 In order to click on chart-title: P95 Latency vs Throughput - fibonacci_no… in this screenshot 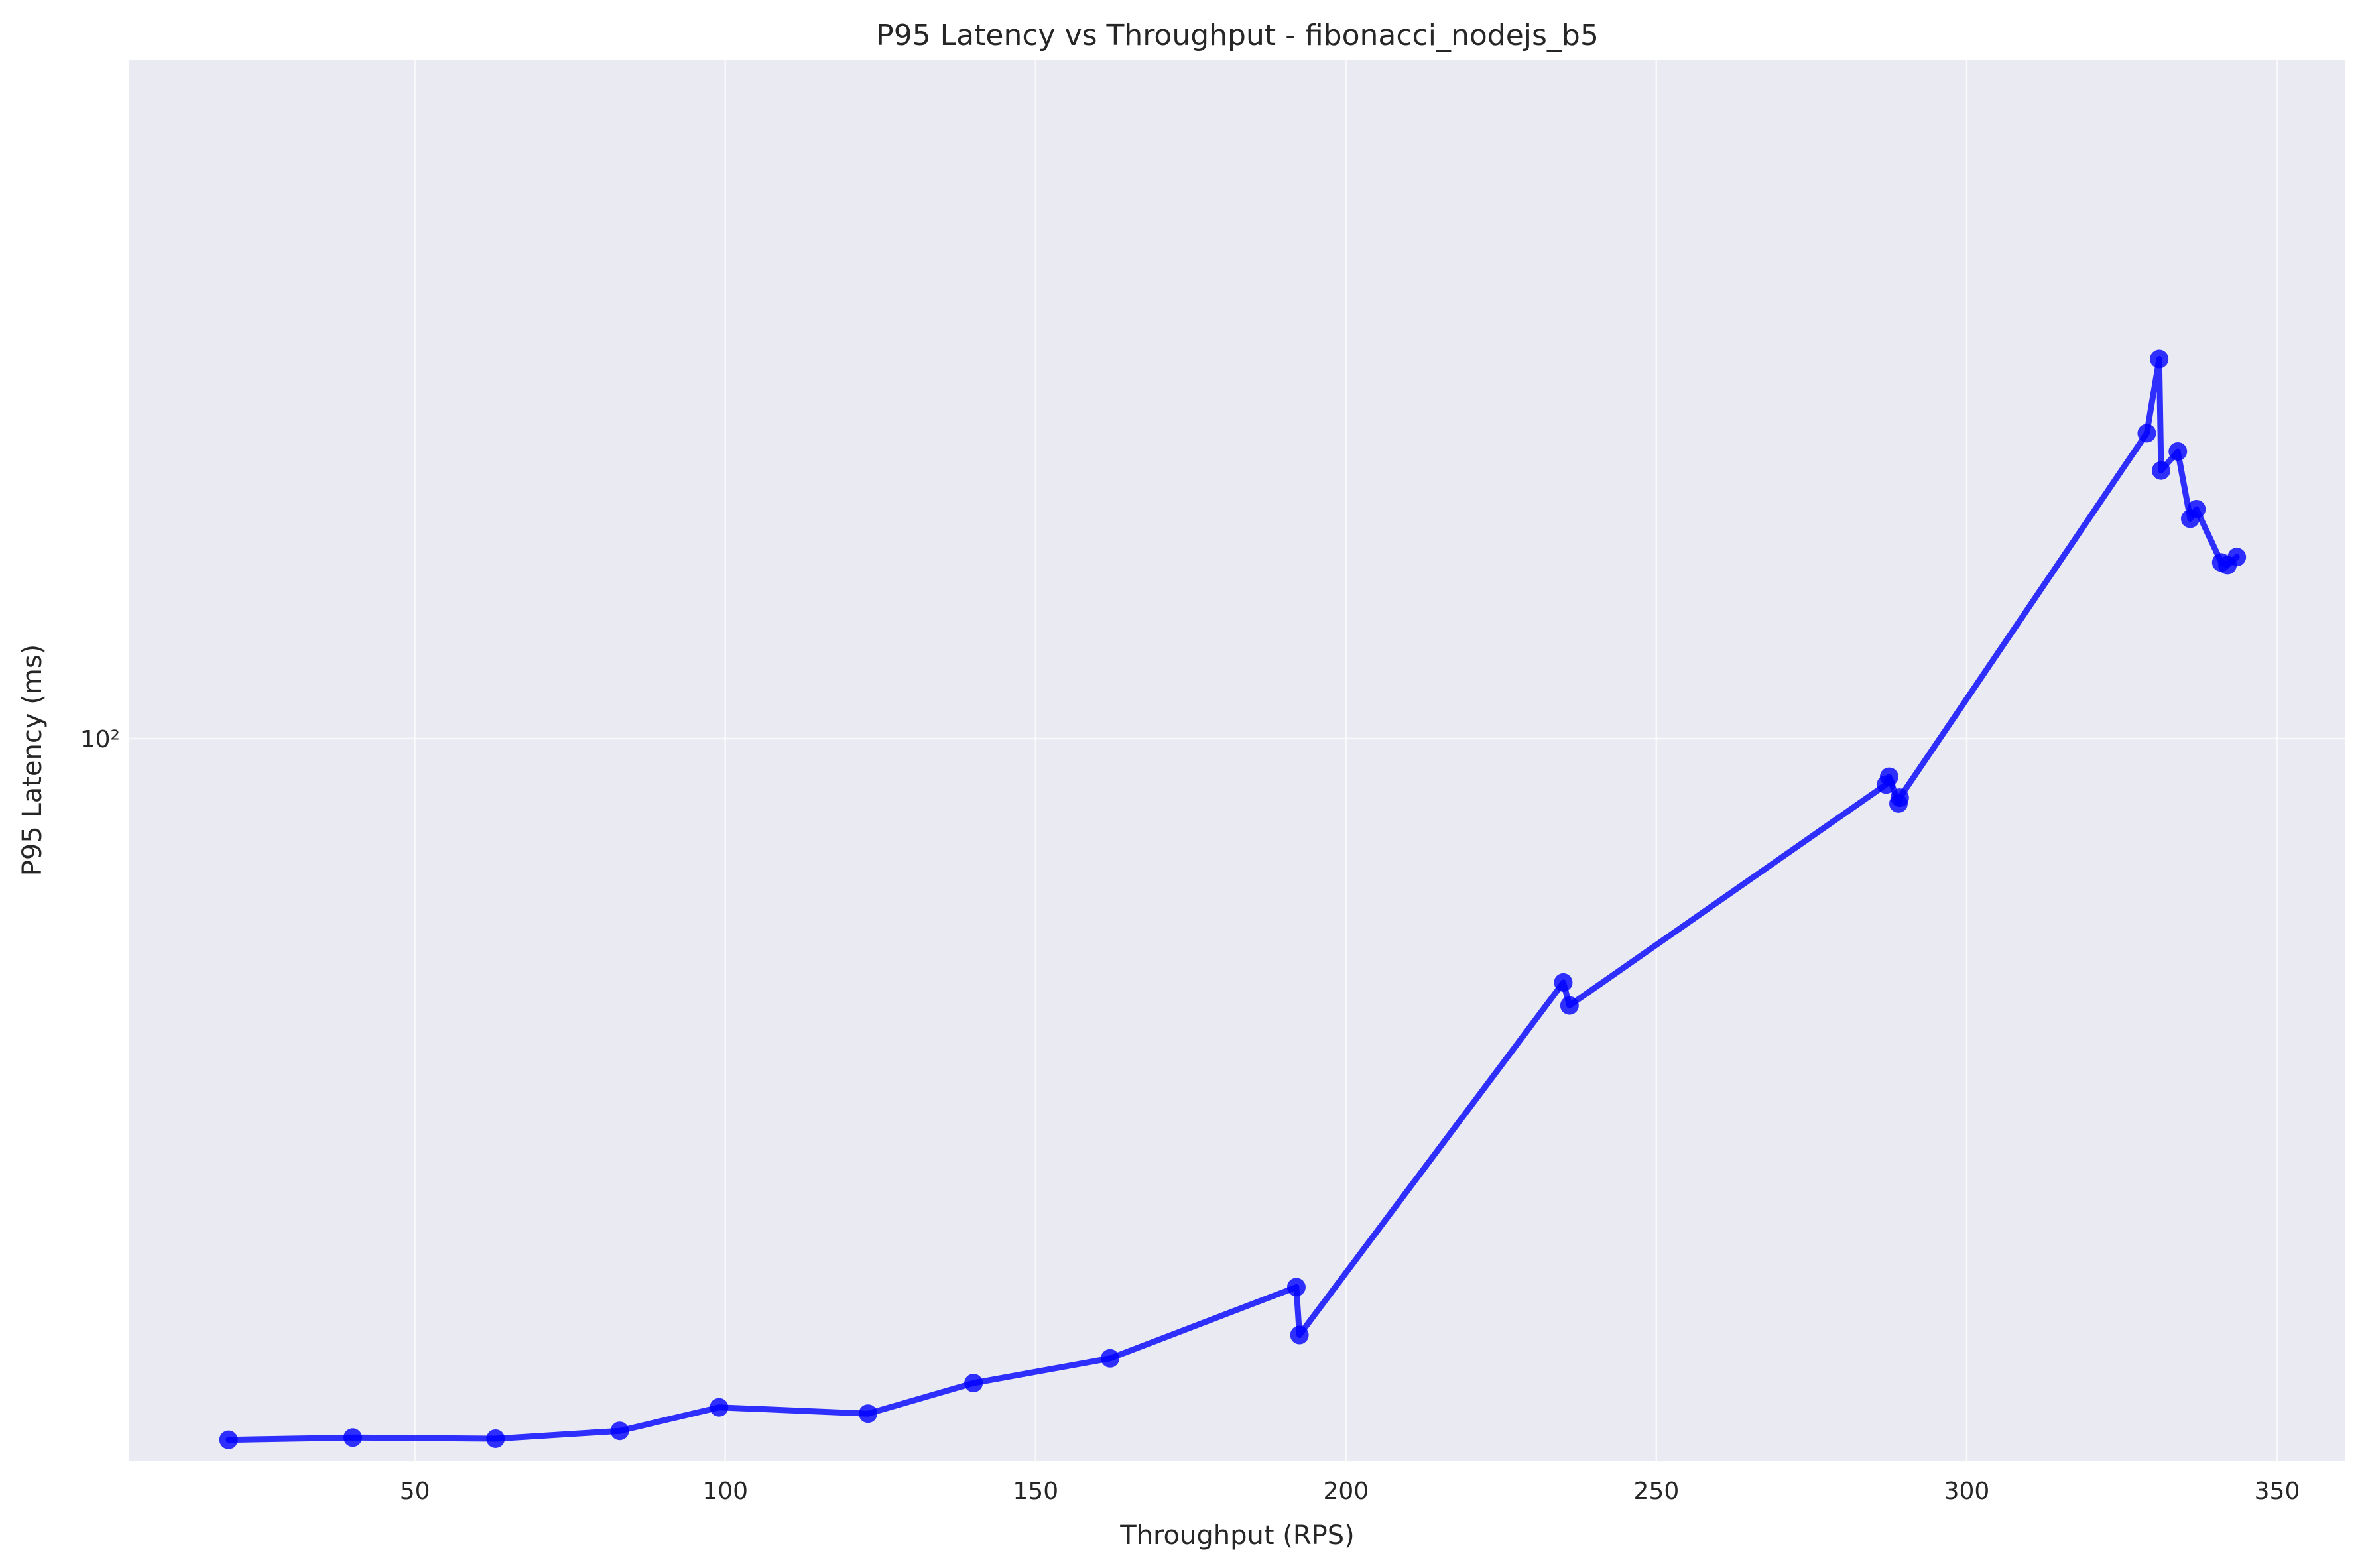, I will do `click(1237, 35)`.